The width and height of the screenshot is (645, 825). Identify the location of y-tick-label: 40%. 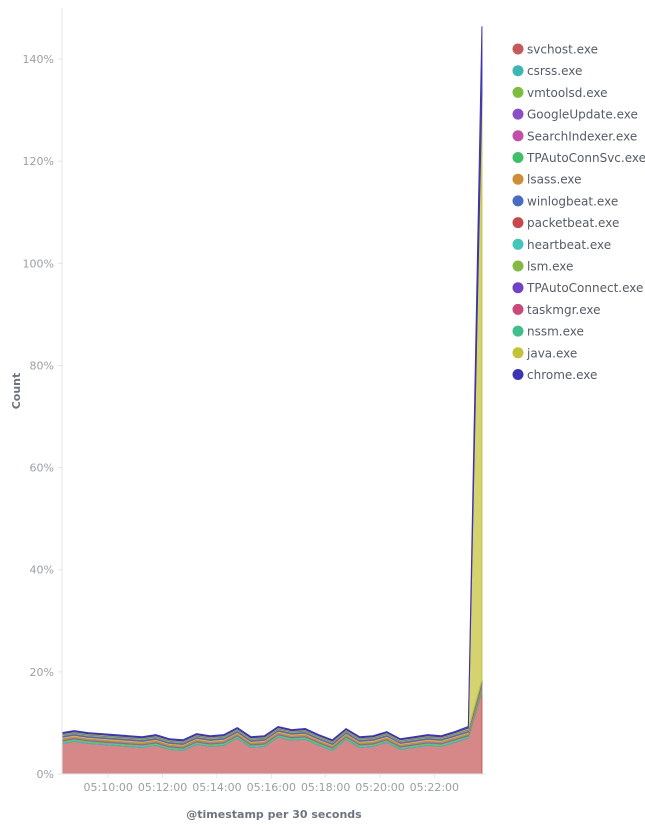
(42, 570).